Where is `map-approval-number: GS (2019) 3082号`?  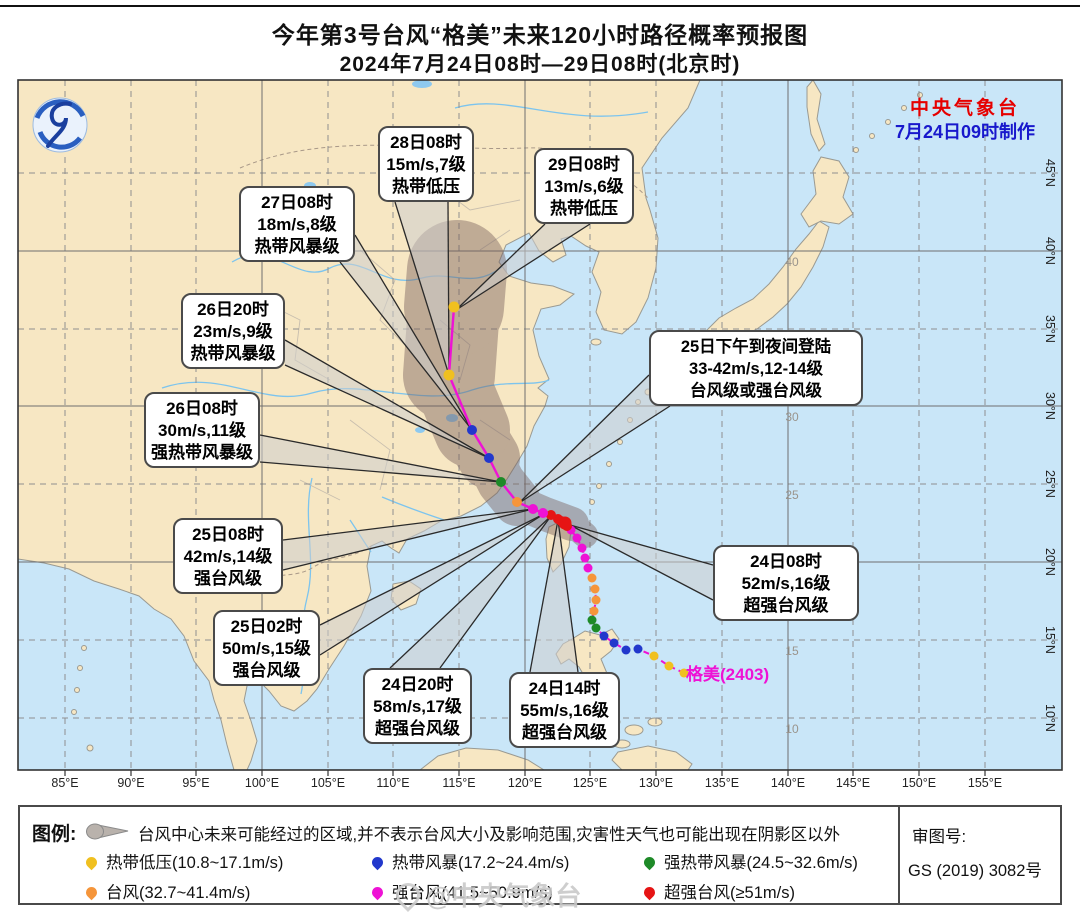 map-approval-number: GS (2019) 3082号 is located at coordinates (975, 871).